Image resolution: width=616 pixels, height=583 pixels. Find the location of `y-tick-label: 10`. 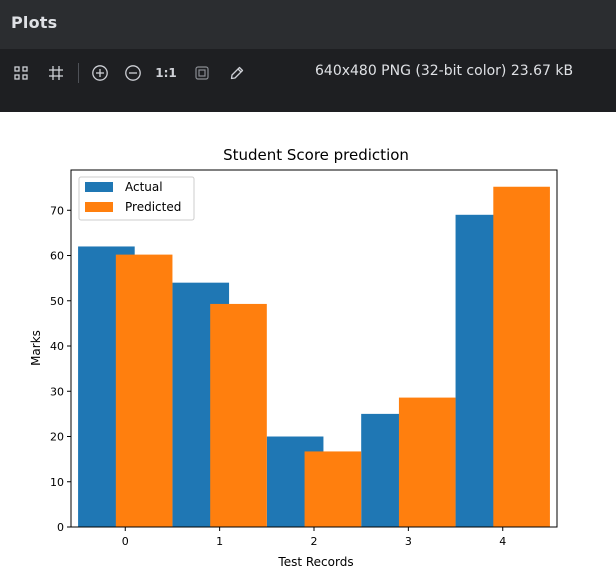

y-tick-label: 10 is located at coordinates (57, 482).